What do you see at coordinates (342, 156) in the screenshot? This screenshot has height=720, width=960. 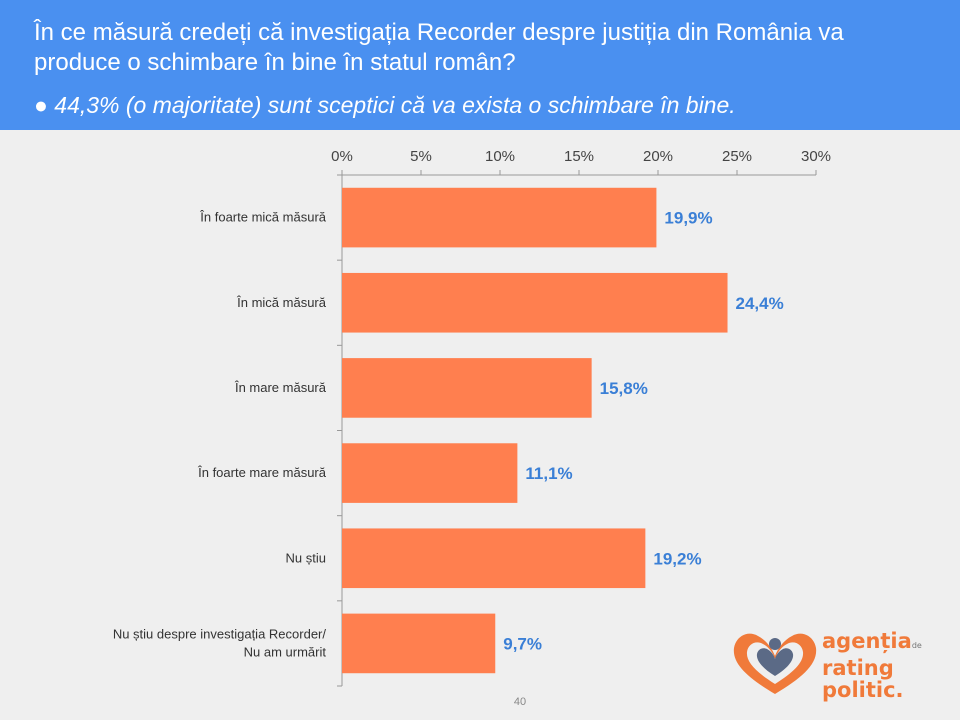 I see `x-tick-label: 0%` at bounding box center [342, 156].